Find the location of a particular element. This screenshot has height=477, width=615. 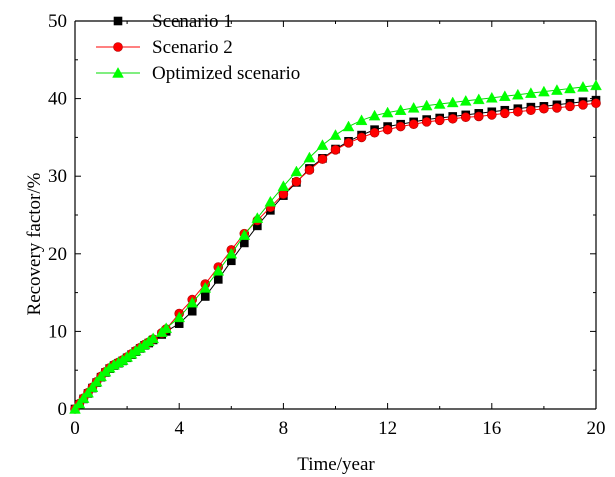

x-tick-label: 12 is located at coordinates (387, 428).